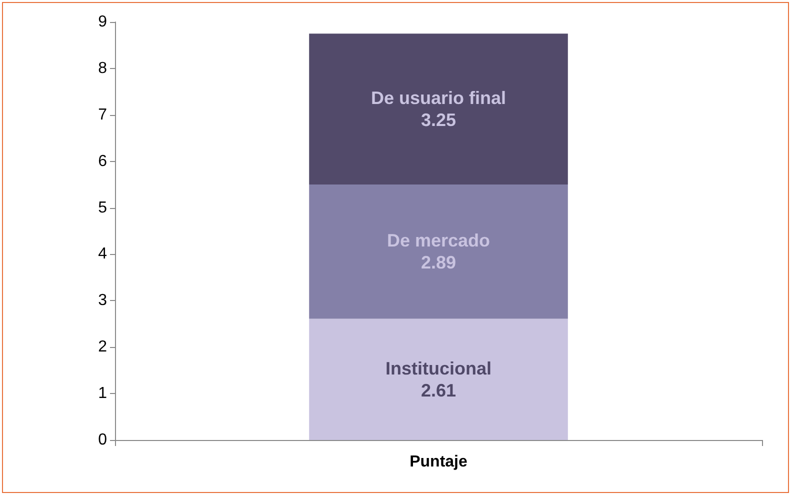  What do you see at coordinates (103, 68) in the screenshot?
I see `y-tick-label: 8` at bounding box center [103, 68].